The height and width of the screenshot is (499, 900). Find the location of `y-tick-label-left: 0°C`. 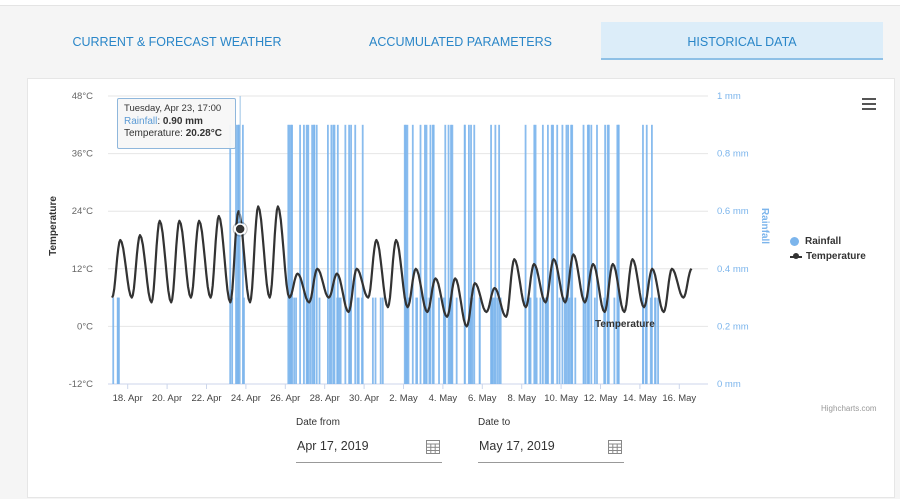

y-tick-label-left: 0°C is located at coordinates (85, 326).